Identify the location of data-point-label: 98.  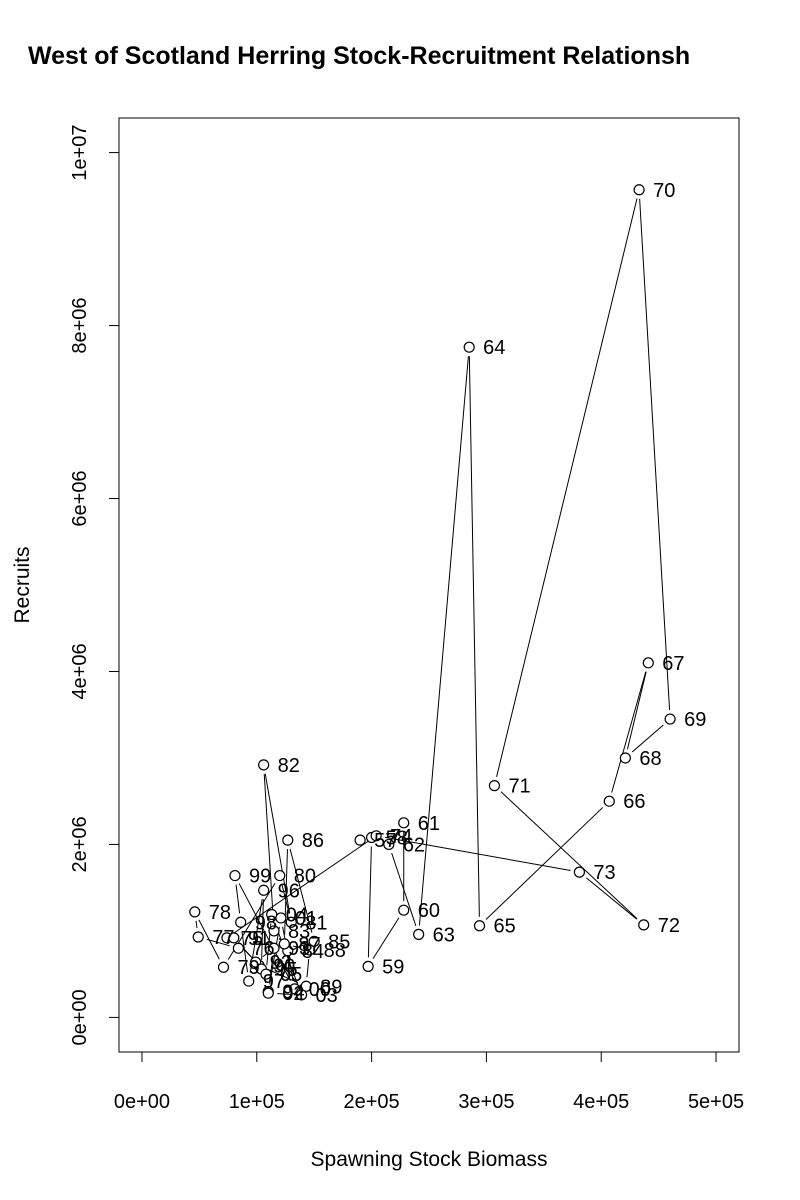
(266, 923).